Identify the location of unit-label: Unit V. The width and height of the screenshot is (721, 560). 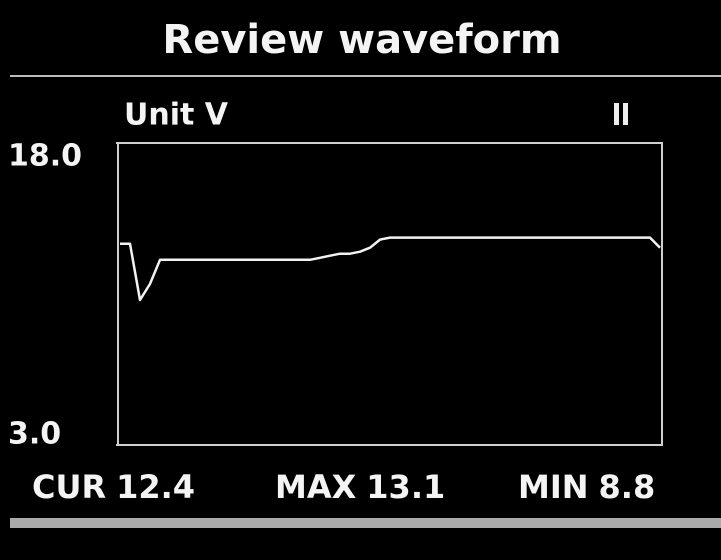
(176, 115).